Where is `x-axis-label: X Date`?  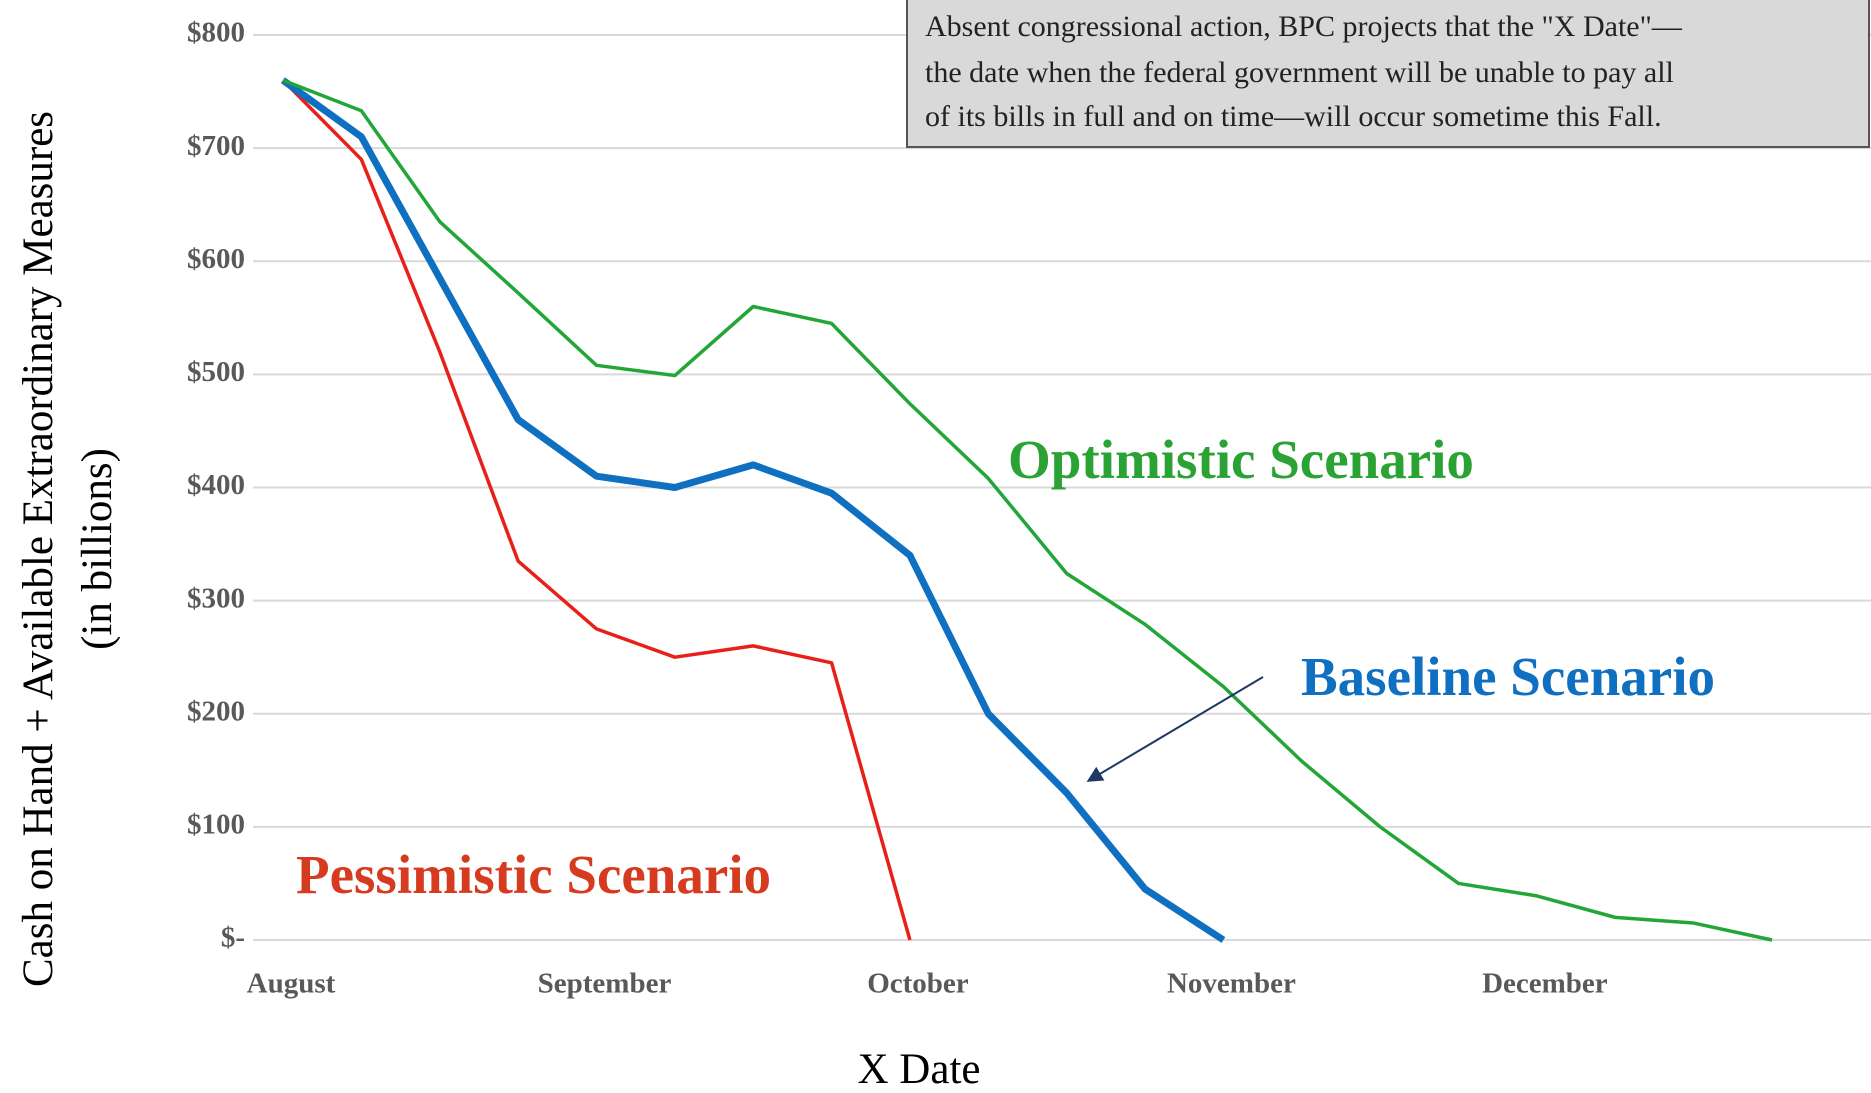
x-axis-label: X Date is located at coordinates (919, 1069).